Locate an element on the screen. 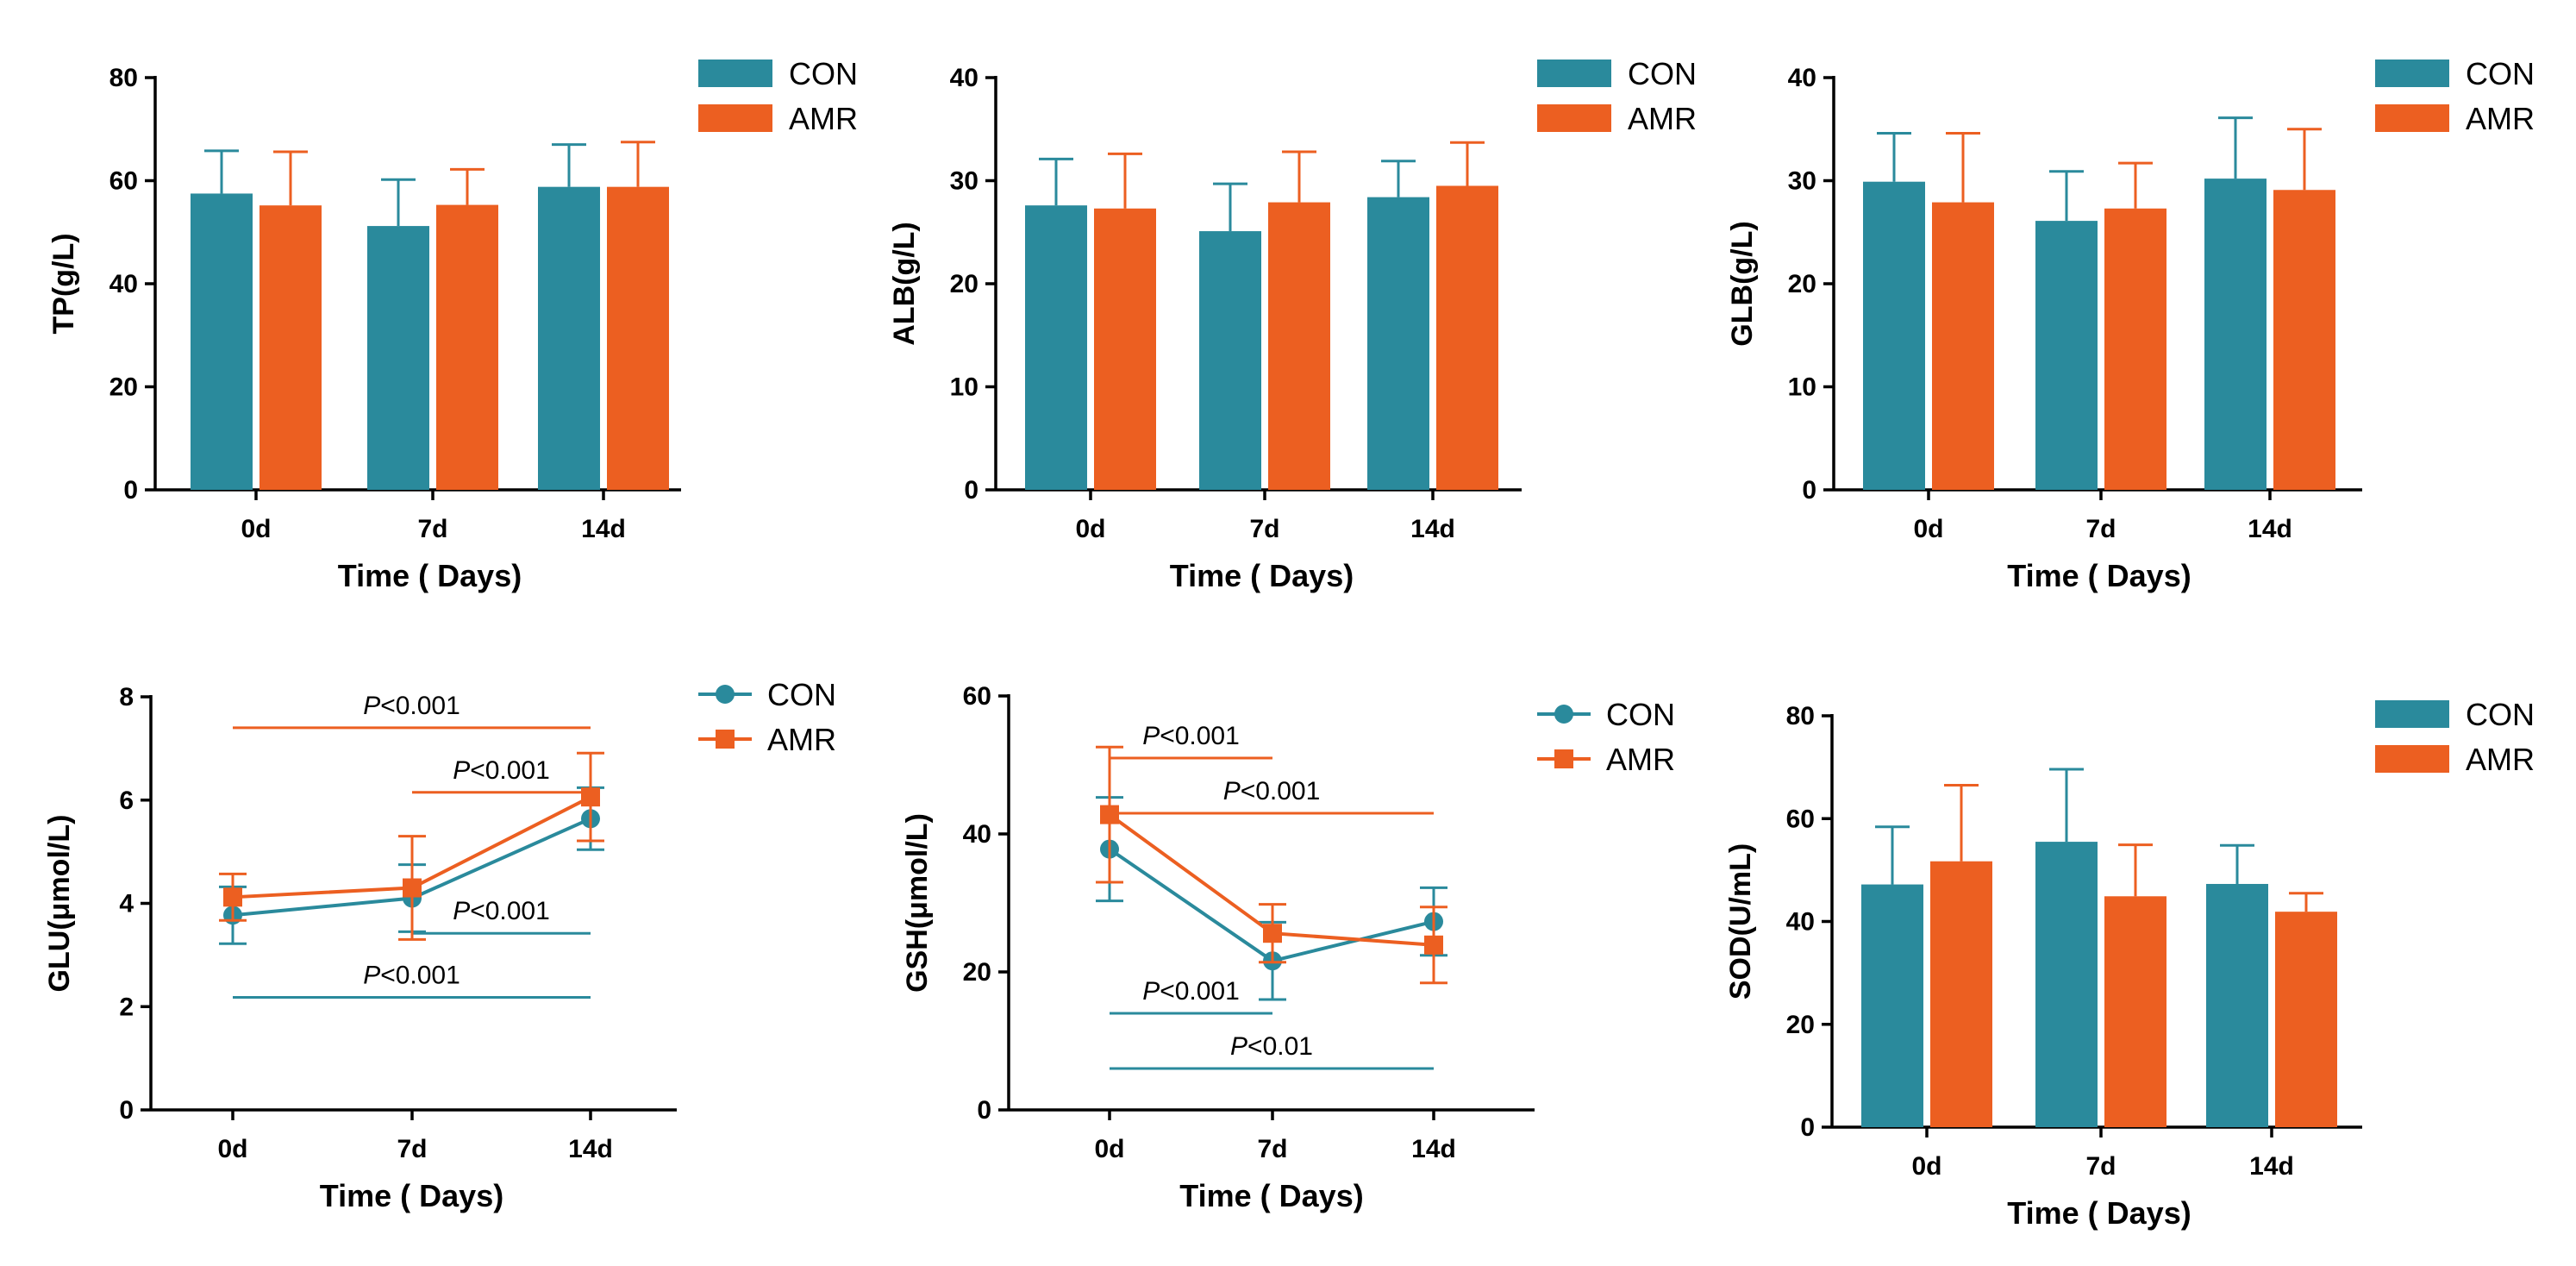  y-axis-title: GLU(μmol/L) is located at coordinates (59, 904).